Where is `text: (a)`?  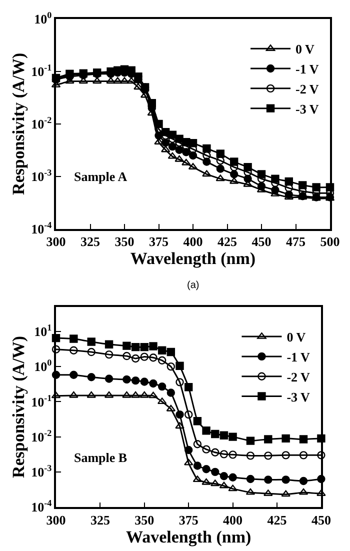 text: (a) is located at coordinates (193, 285).